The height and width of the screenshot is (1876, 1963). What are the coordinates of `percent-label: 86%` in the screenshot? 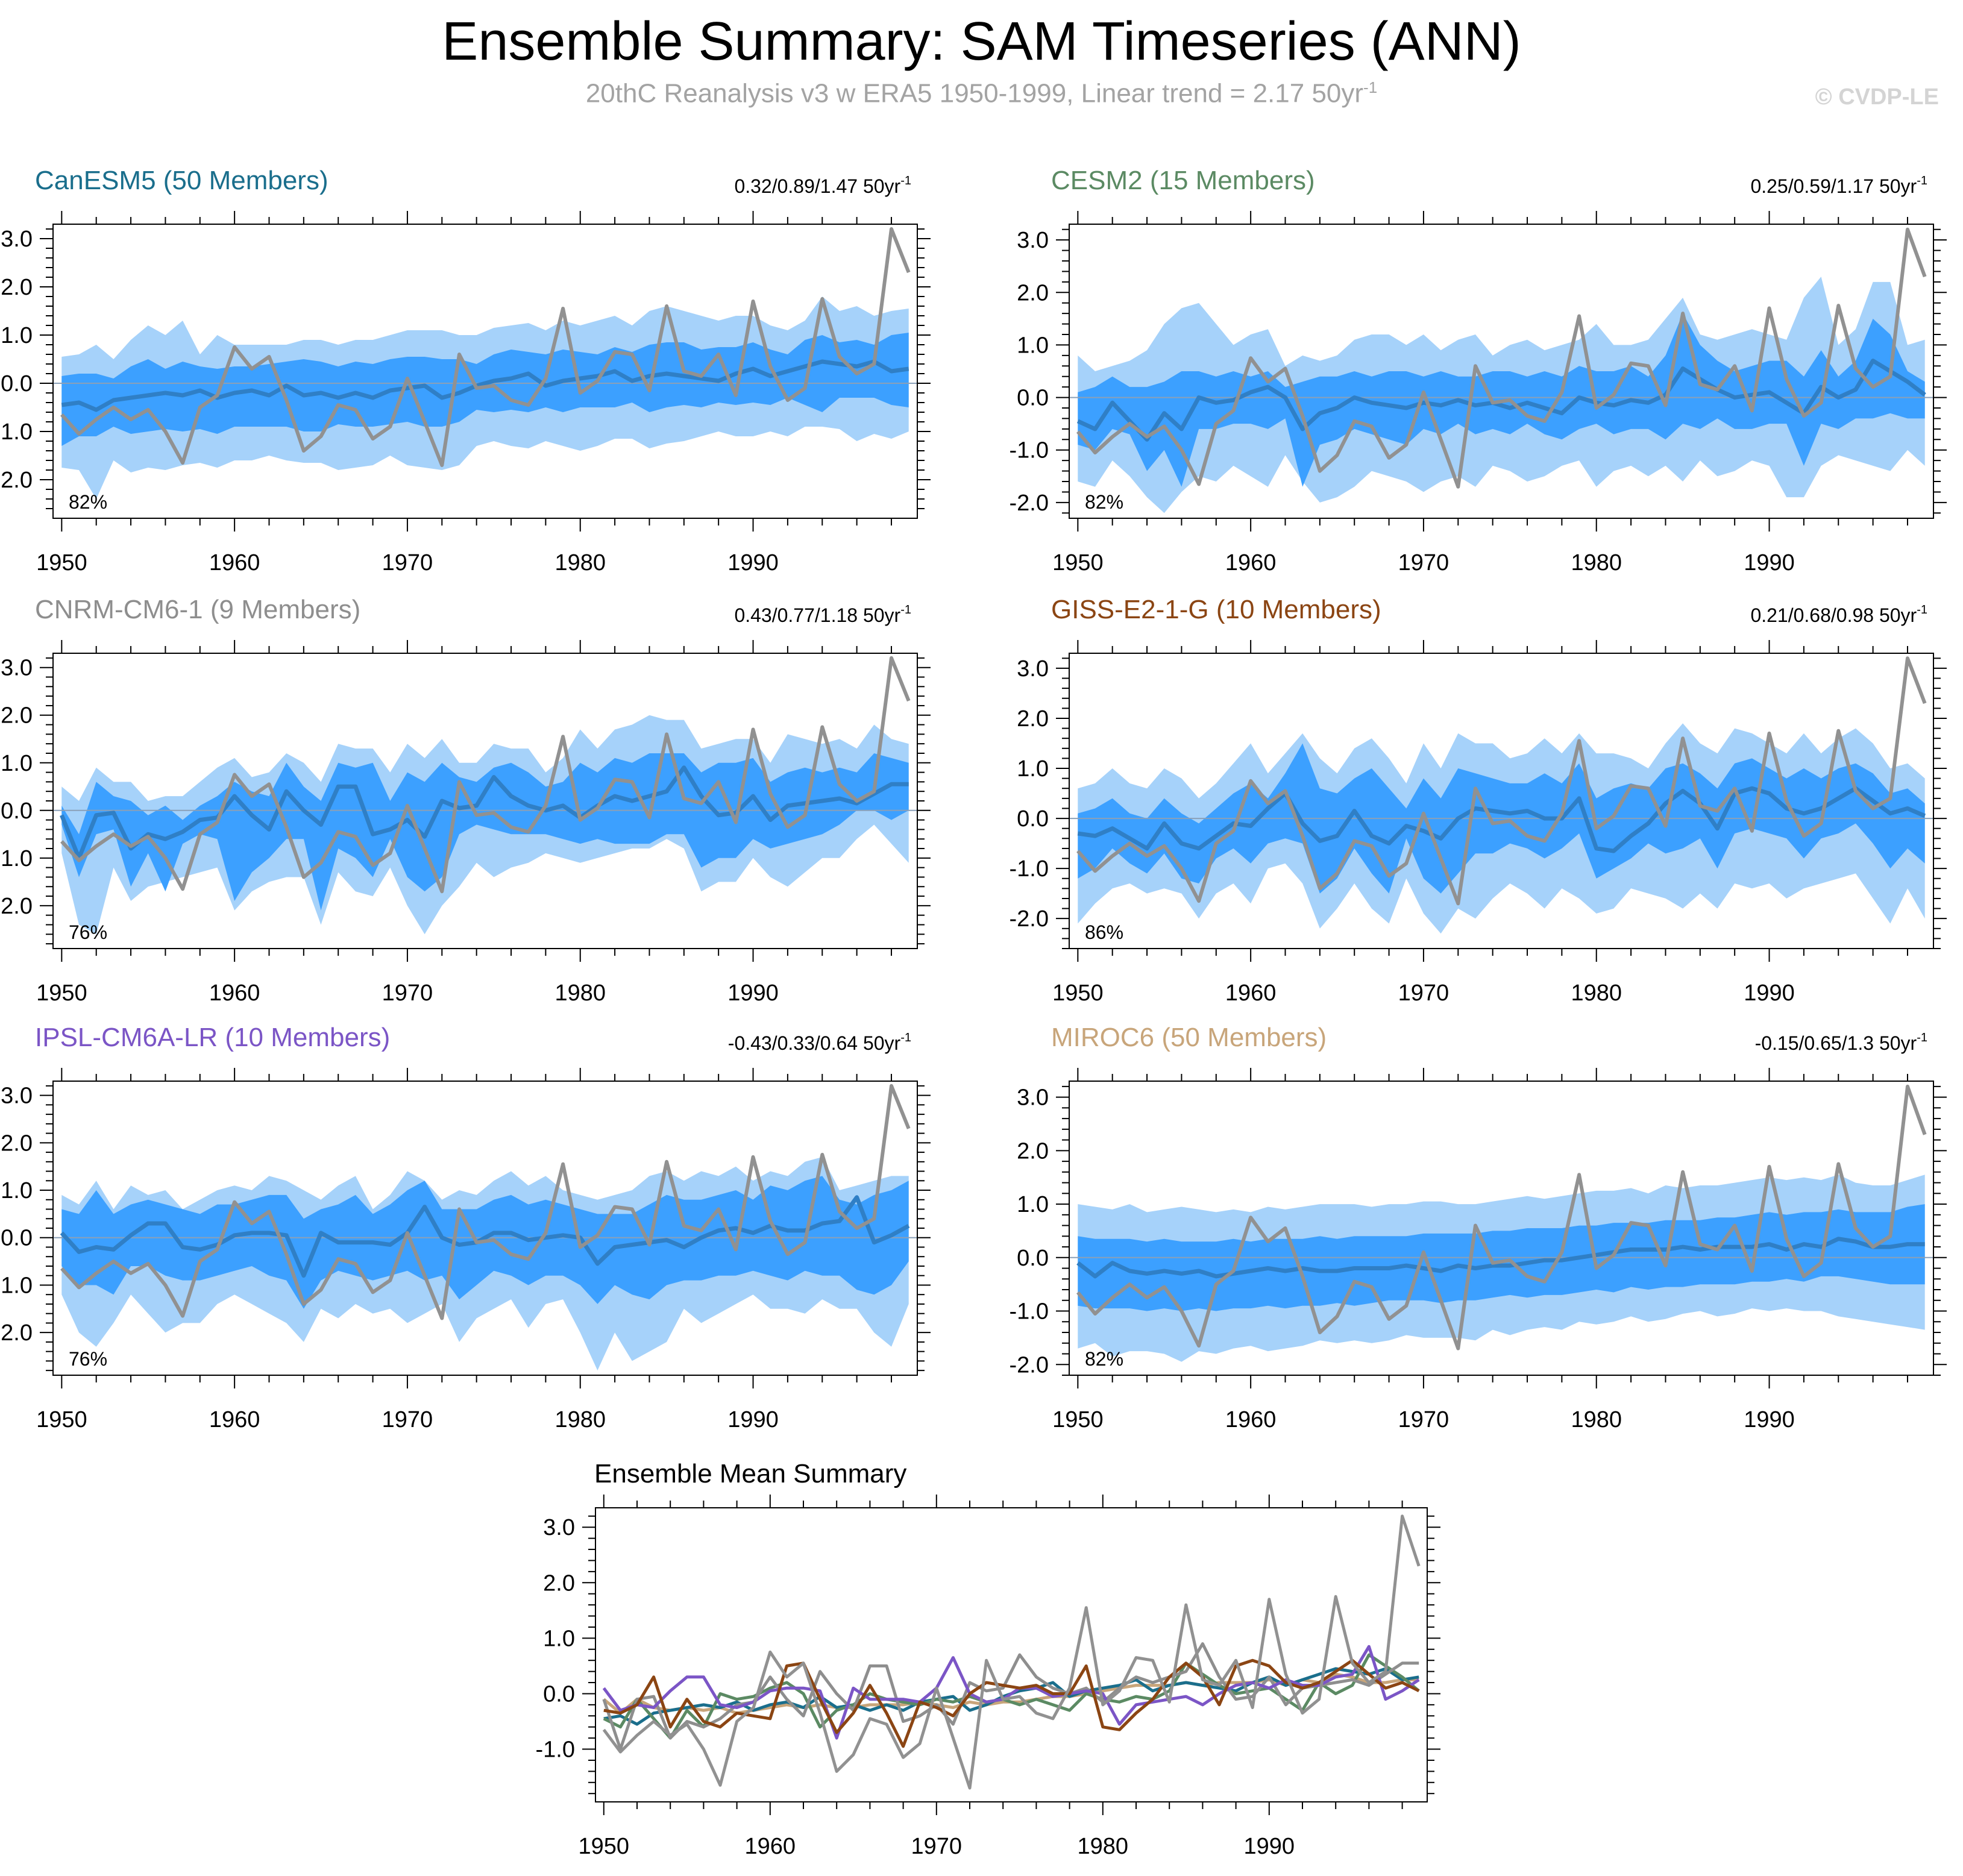 It's located at (1104, 932).